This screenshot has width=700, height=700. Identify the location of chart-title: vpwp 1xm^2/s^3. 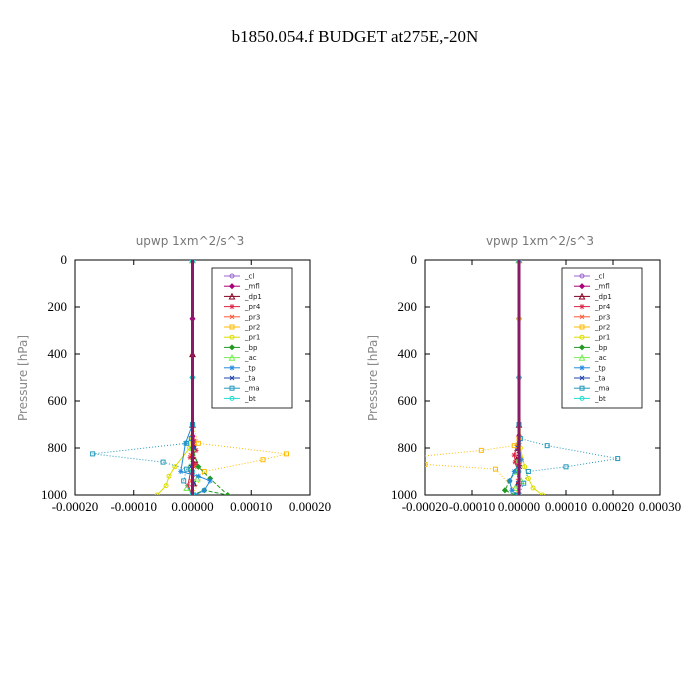
(540, 241).